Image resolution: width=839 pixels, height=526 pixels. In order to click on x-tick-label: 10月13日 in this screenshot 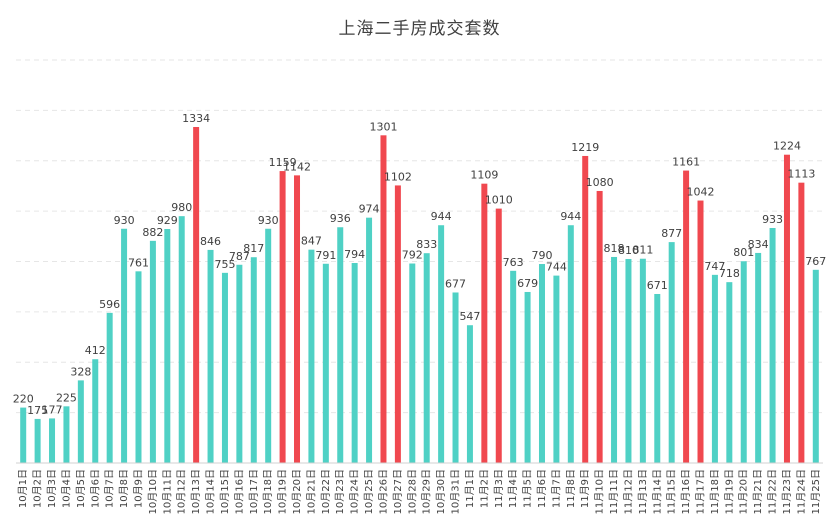, I will do `click(196, 491)`.